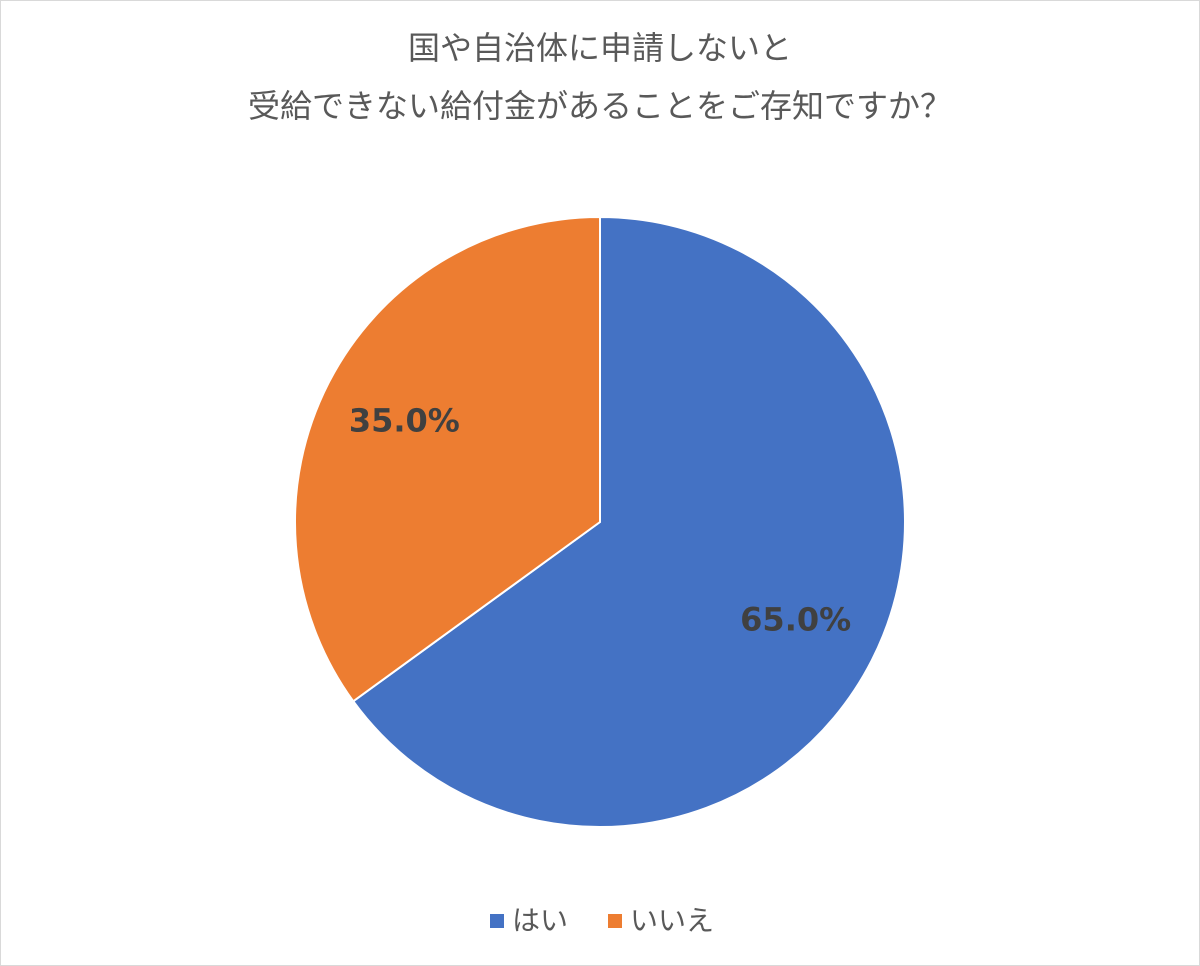 This screenshot has width=1200, height=966. What do you see at coordinates (540, 920) in the screenshot?
I see `legend-label: はい` at bounding box center [540, 920].